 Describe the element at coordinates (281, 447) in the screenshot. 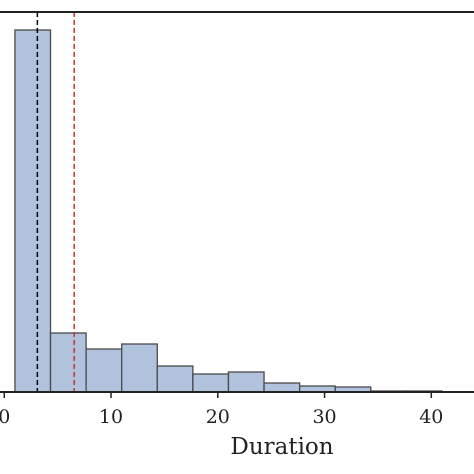

I see `x-axis-label: Duration` at that location.